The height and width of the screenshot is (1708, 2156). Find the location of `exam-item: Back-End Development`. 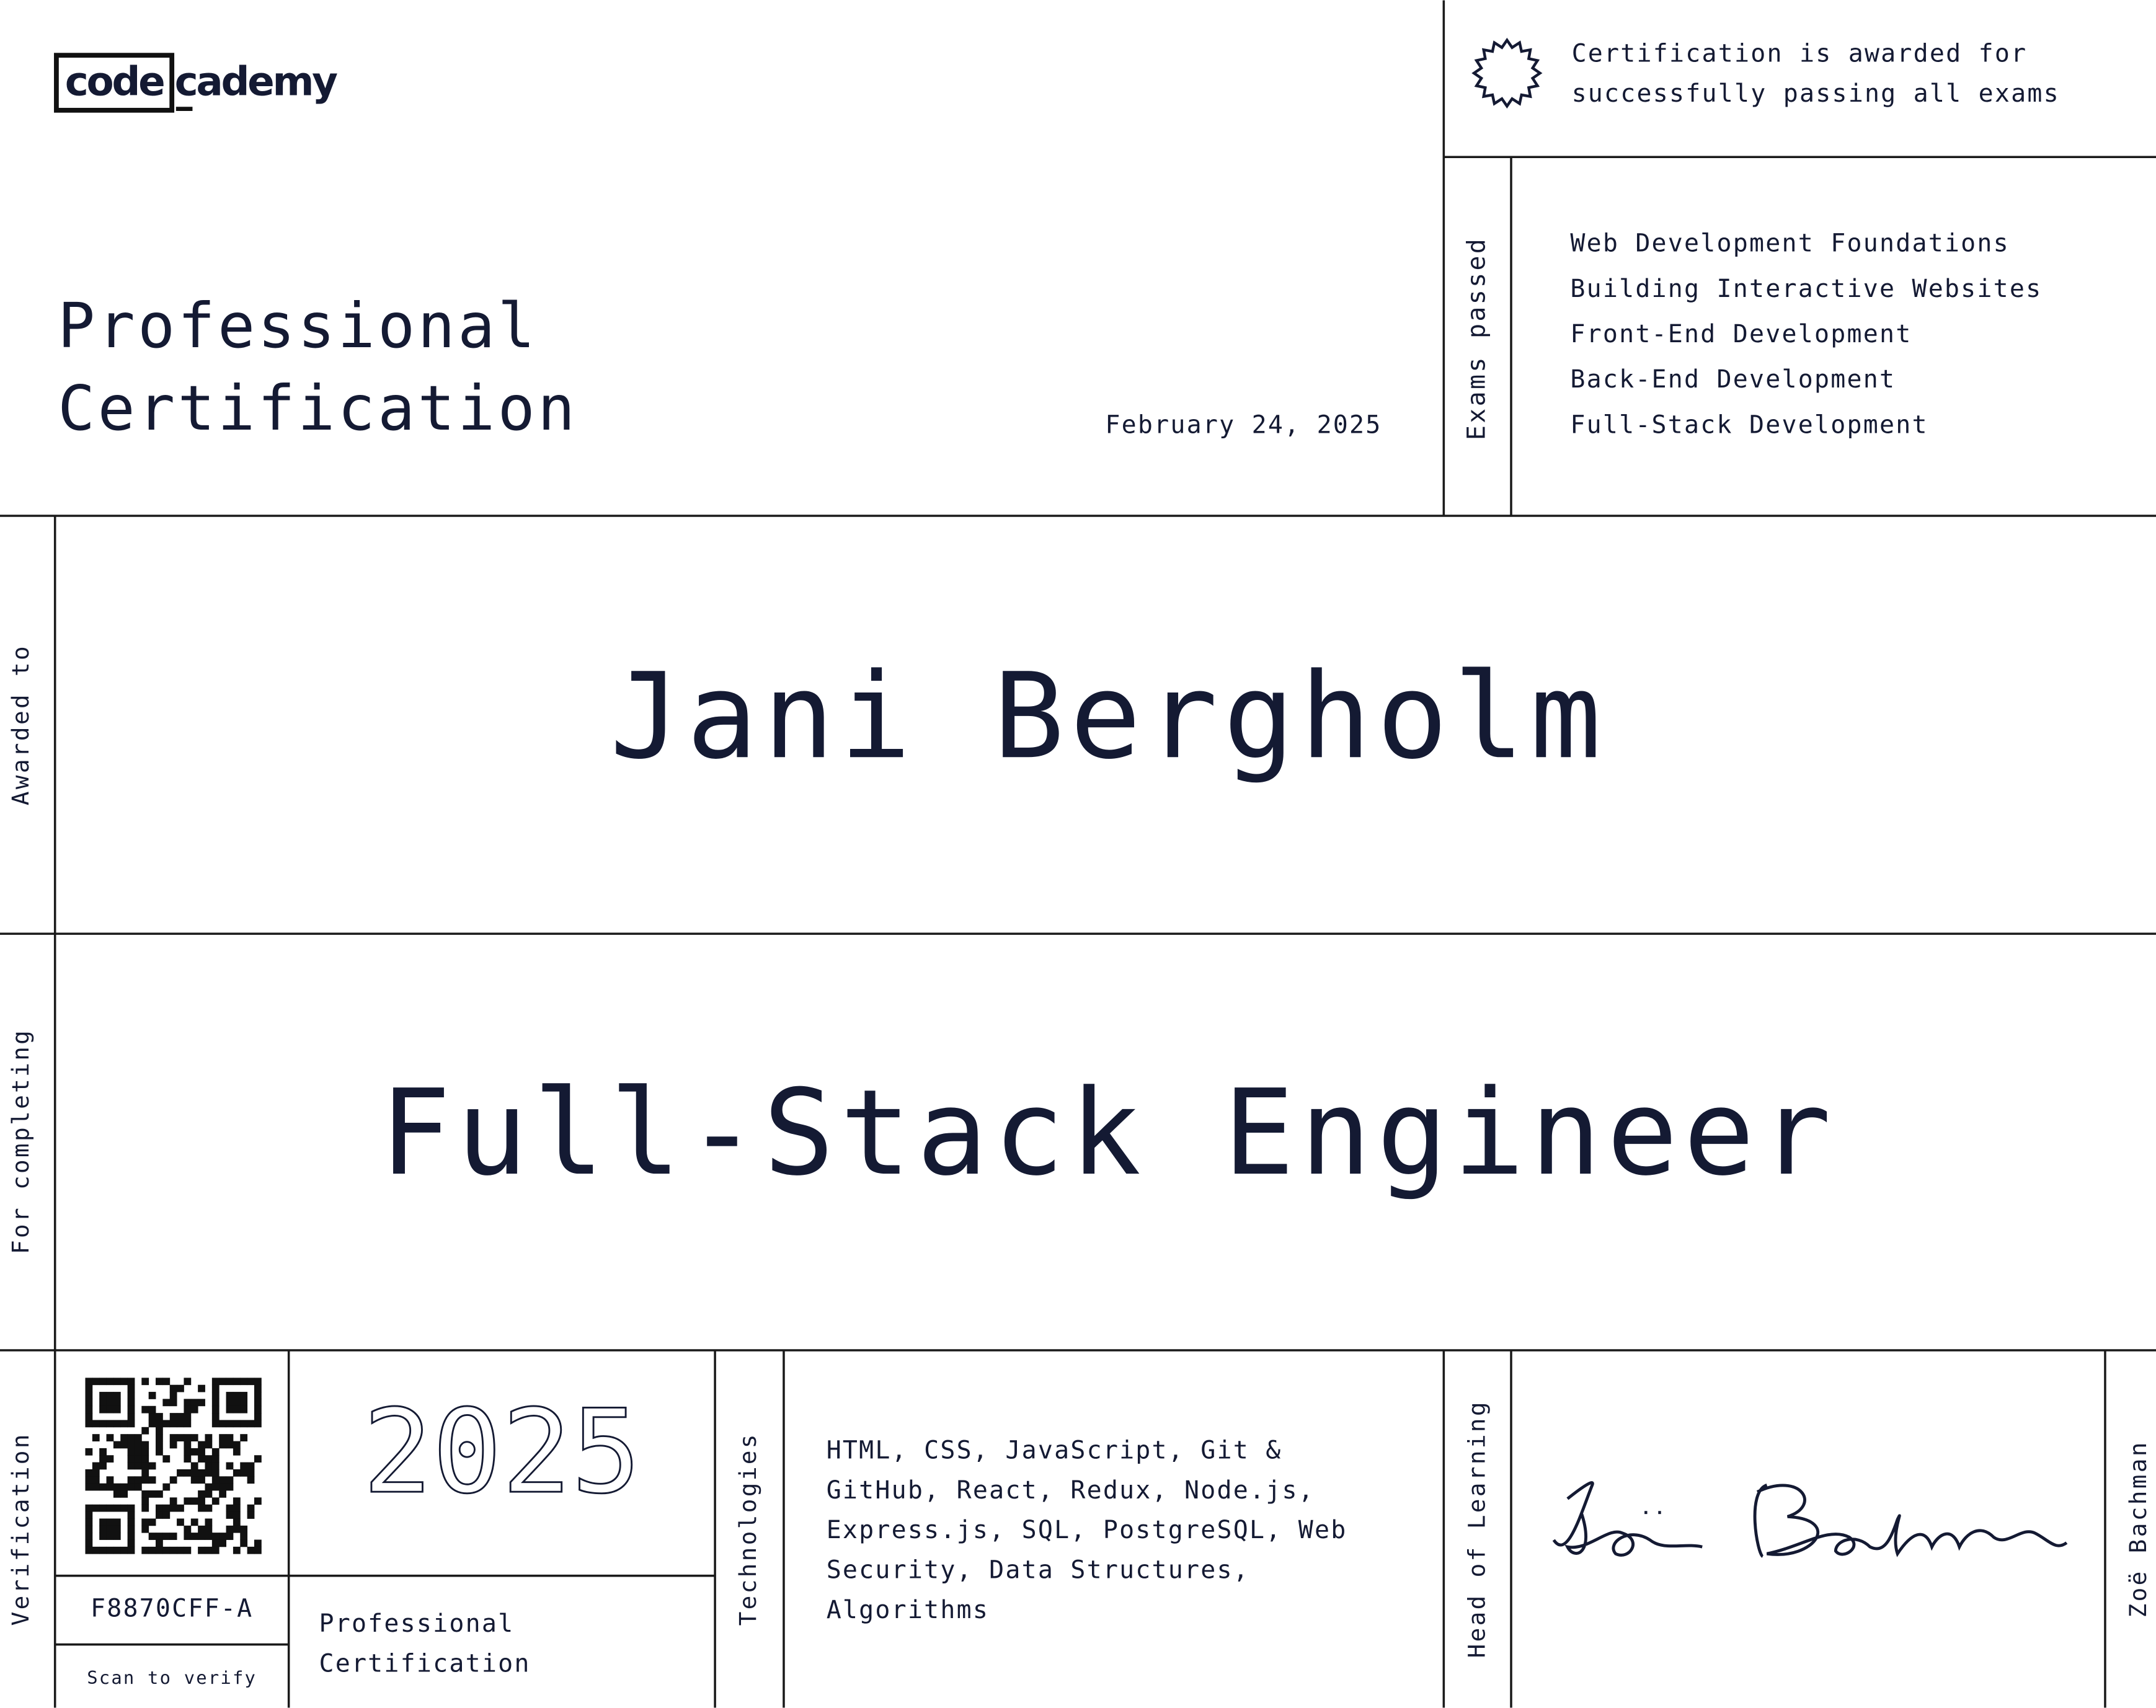

exam-item: Back-End Development is located at coordinates (1733, 379).